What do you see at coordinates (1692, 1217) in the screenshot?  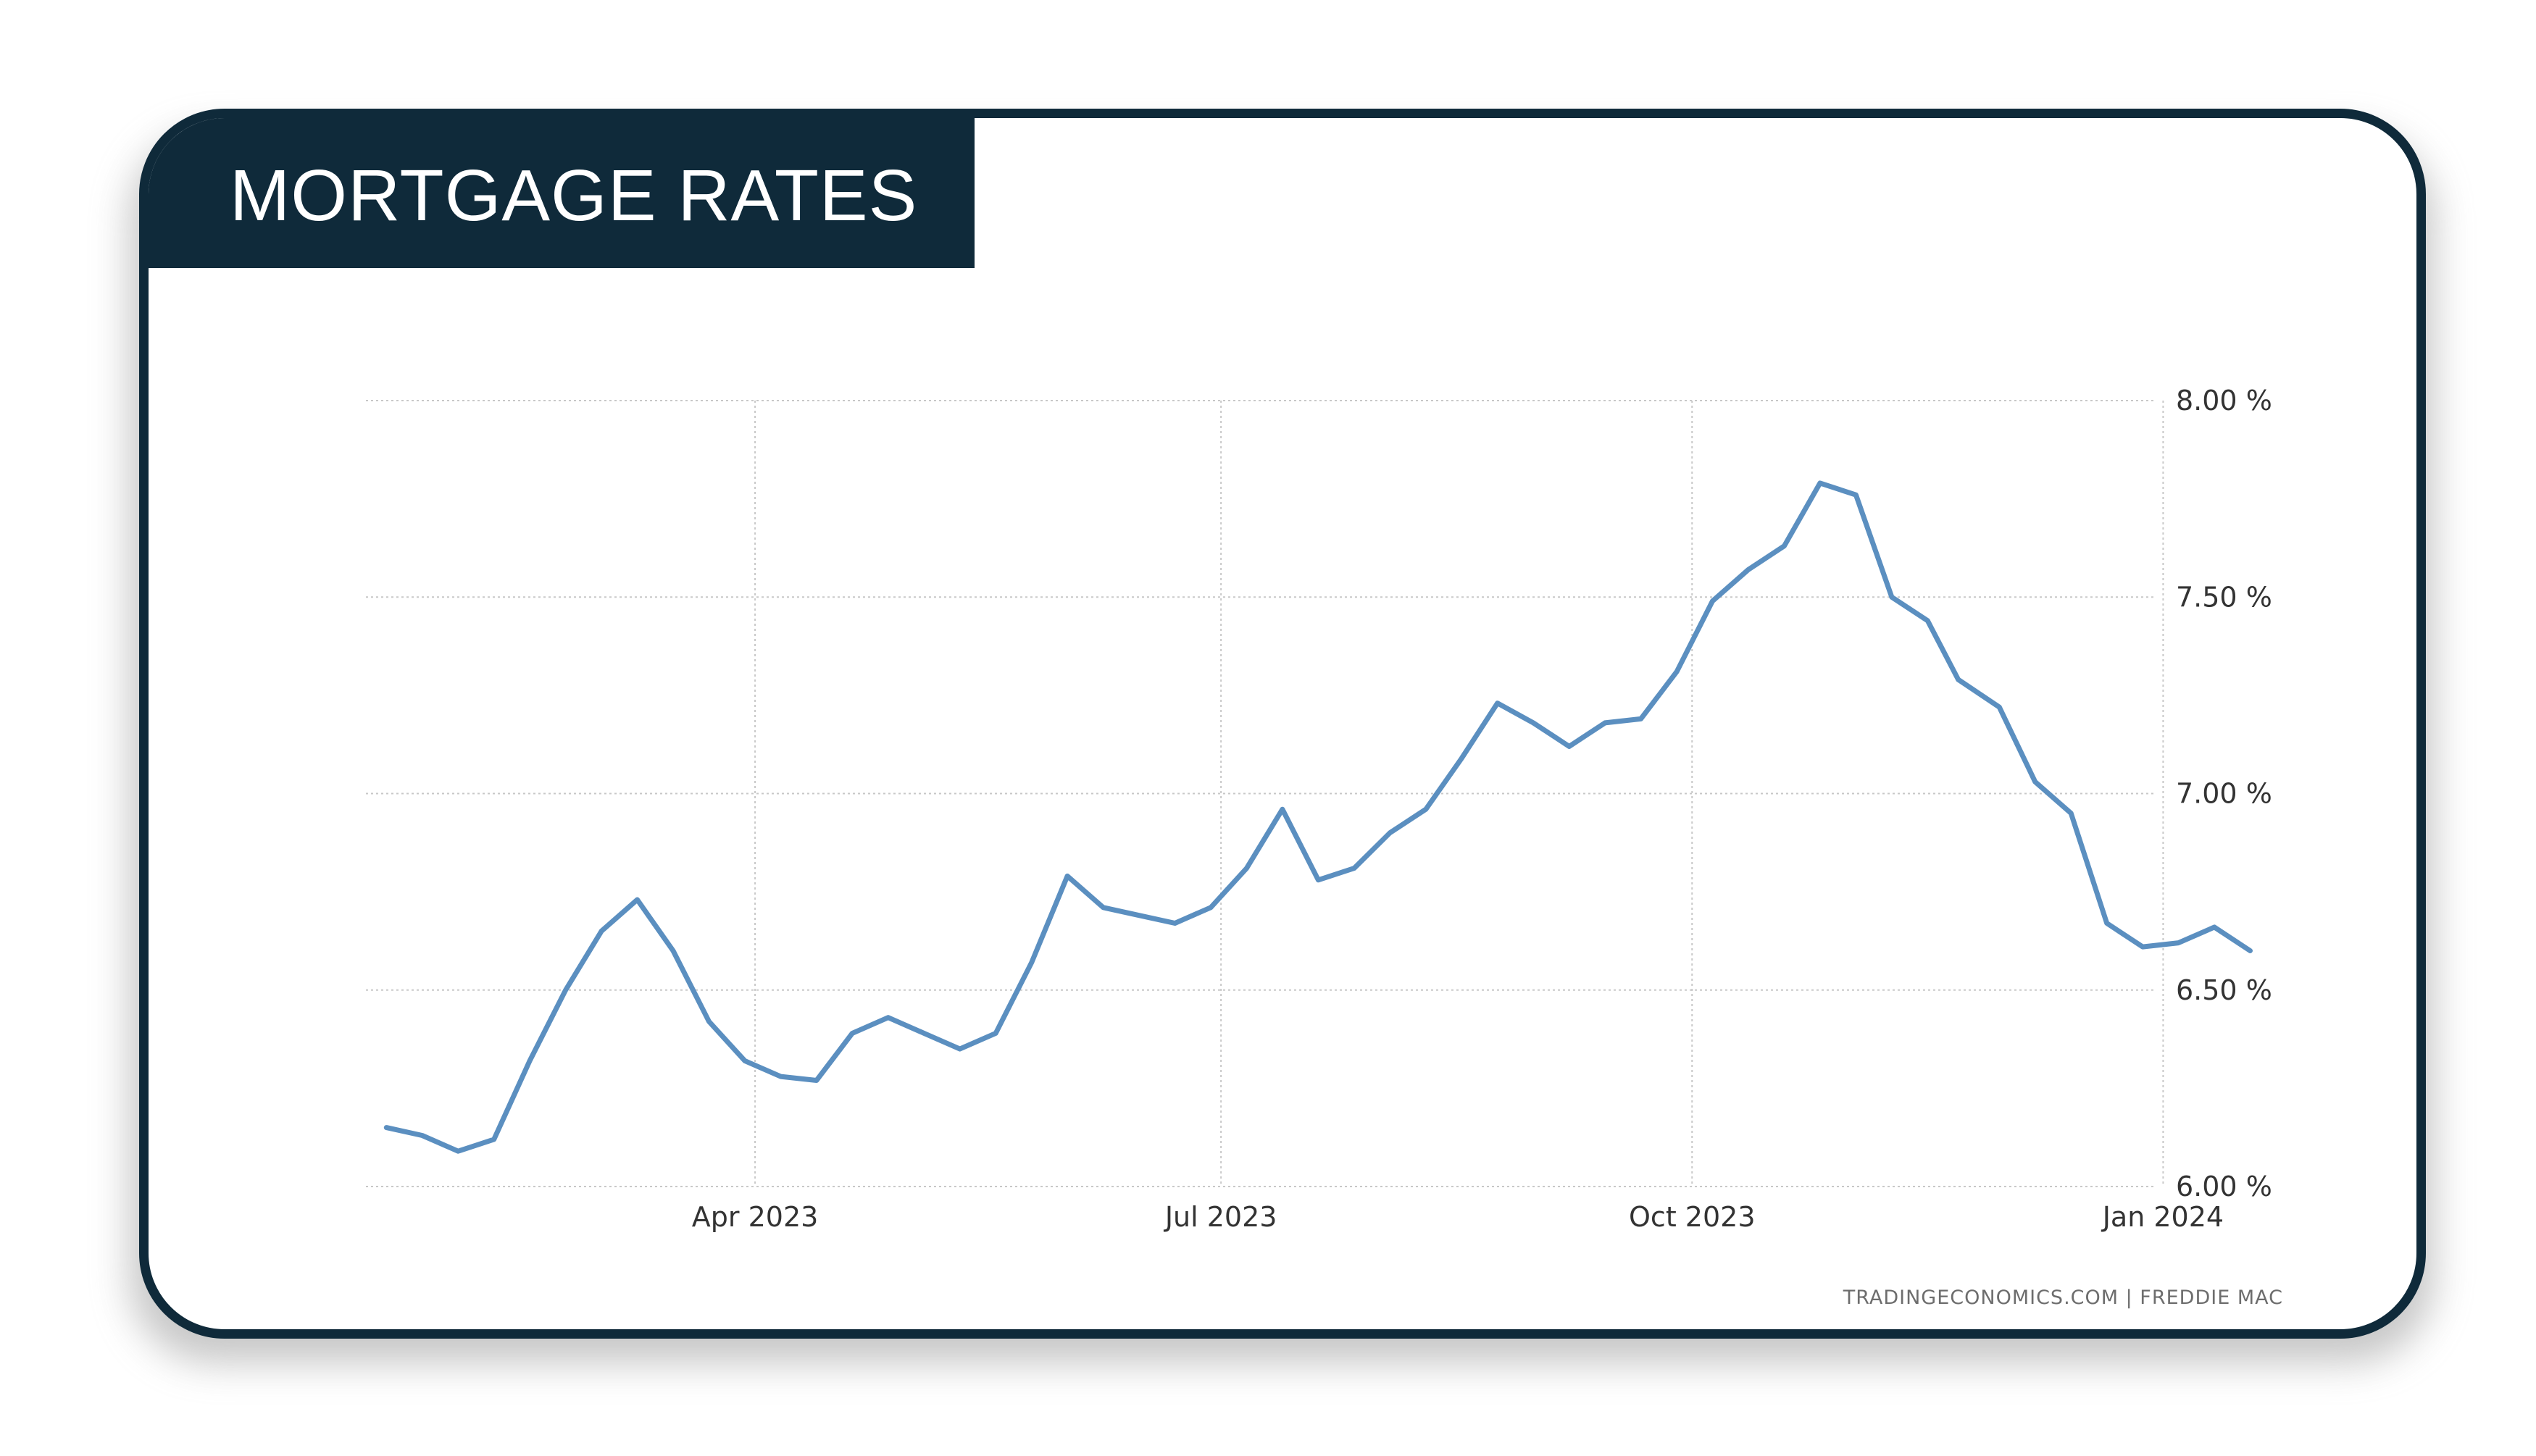 I see `x-tick-label: Oct 2023` at bounding box center [1692, 1217].